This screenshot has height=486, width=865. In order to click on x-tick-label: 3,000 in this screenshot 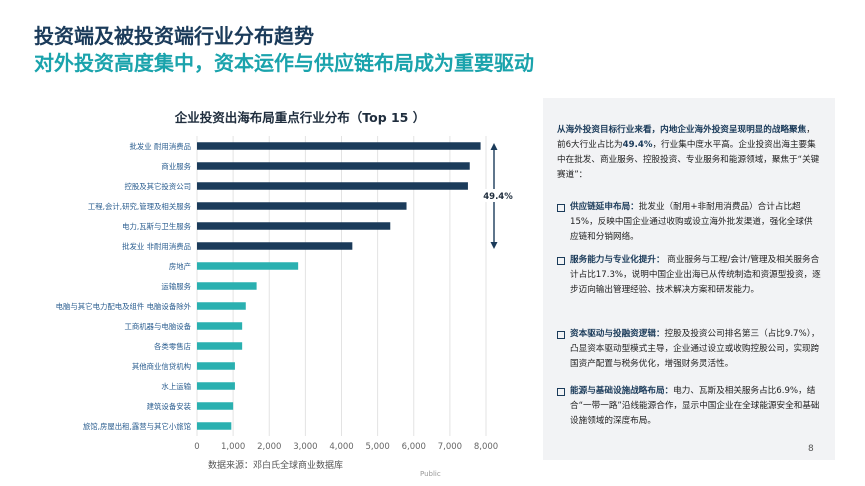, I will do `click(305, 447)`.